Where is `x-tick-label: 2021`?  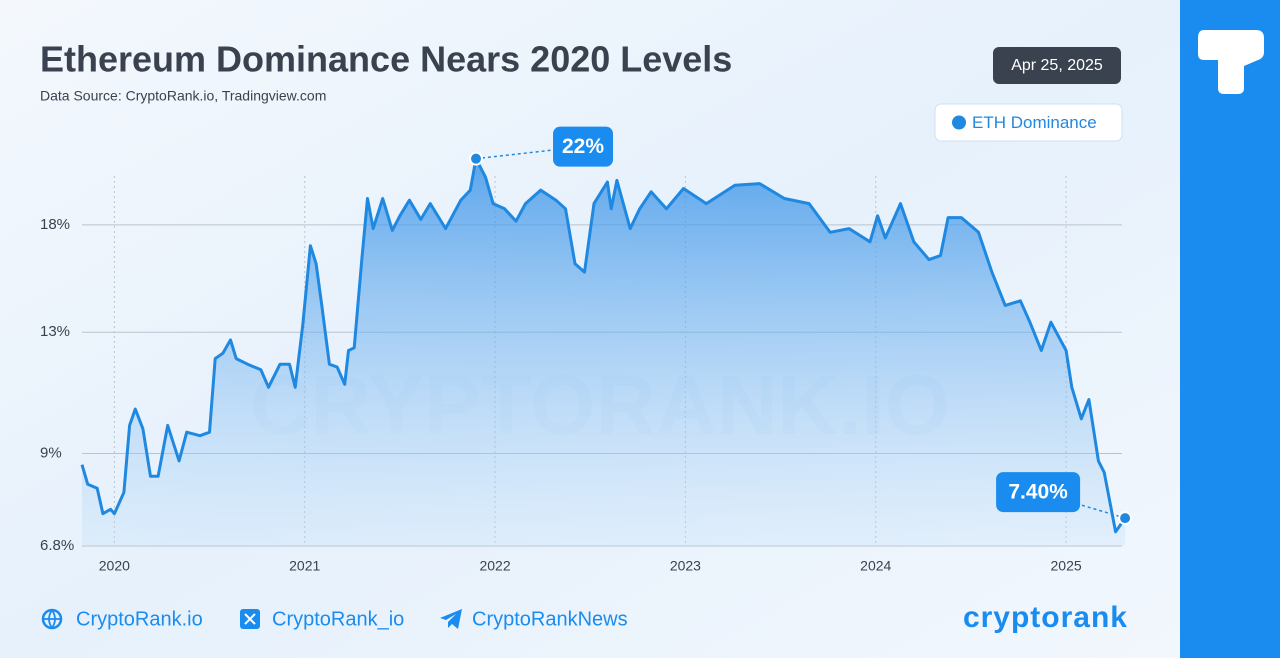 x-tick-label: 2021 is located at coordinates (304, 566).